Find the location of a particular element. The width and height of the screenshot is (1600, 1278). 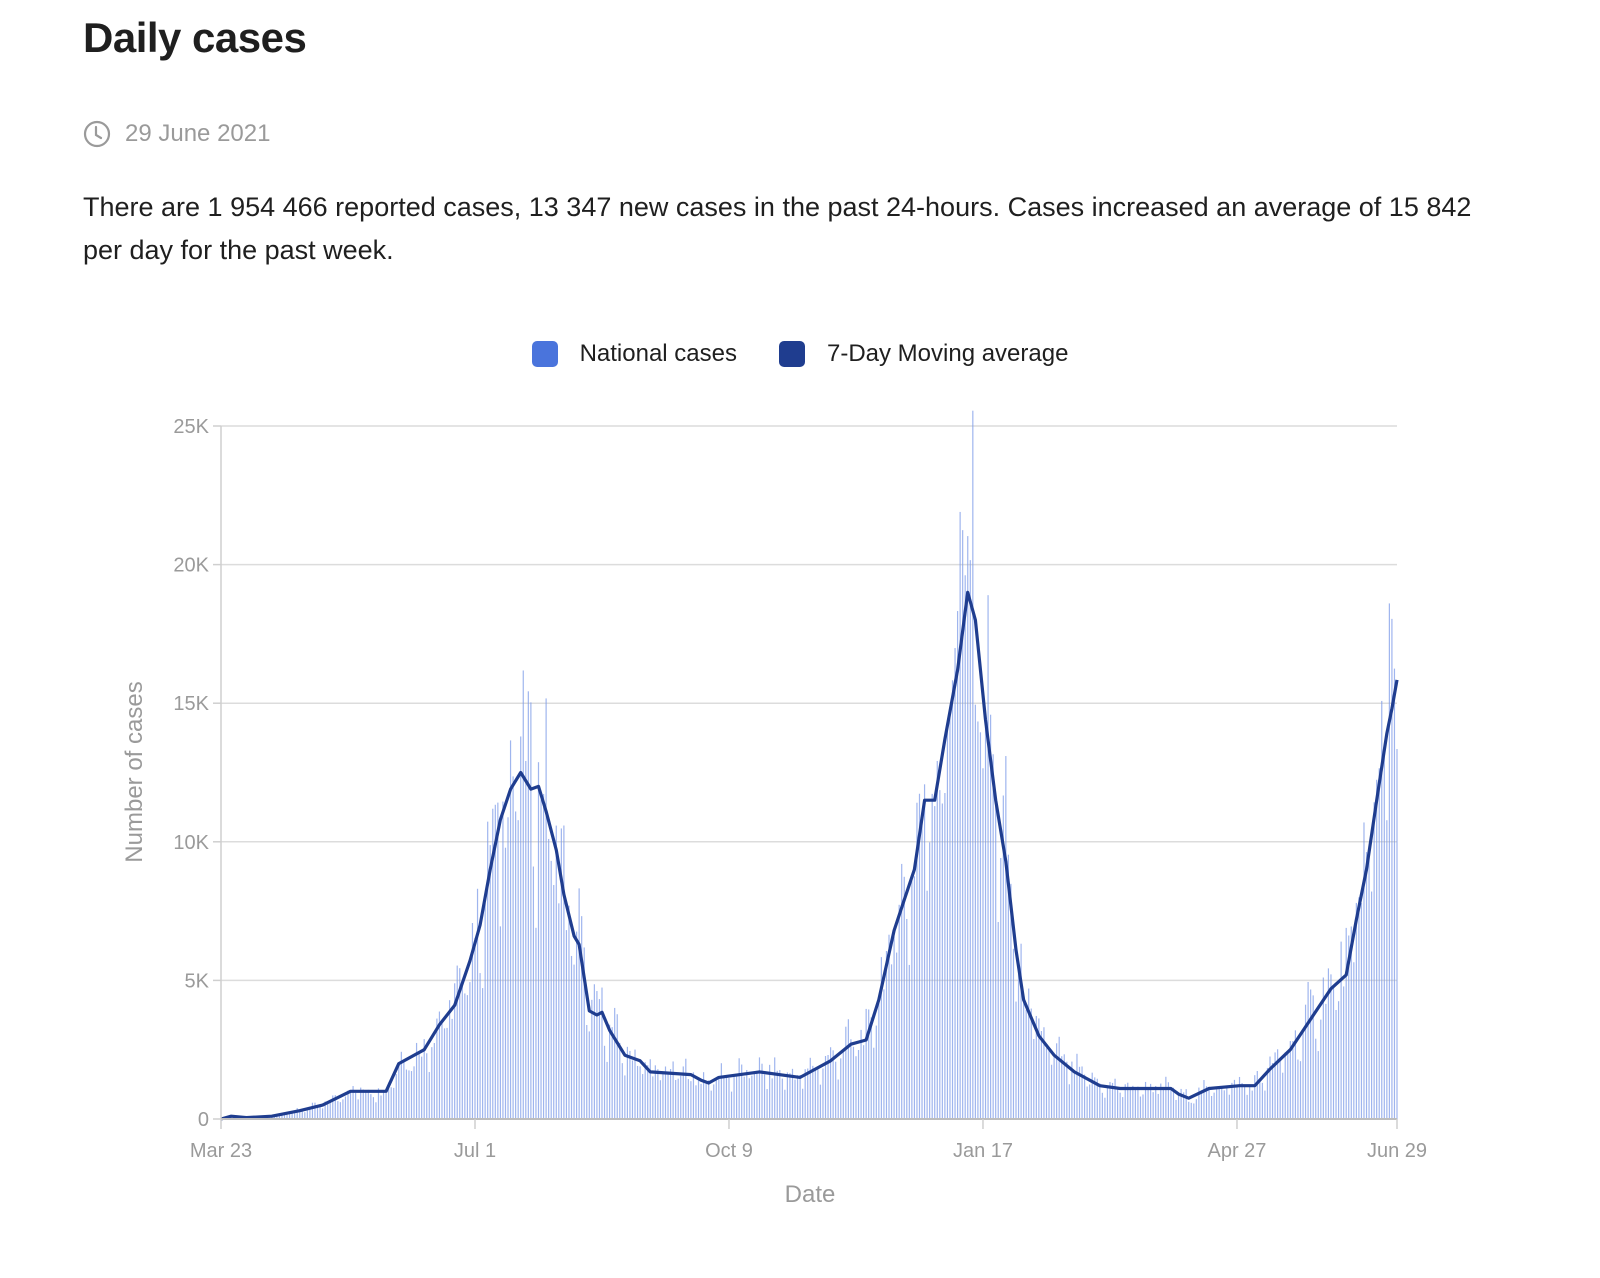

chart-legend: National cases 7-Day Moving average is located at coordinates (800, 354).